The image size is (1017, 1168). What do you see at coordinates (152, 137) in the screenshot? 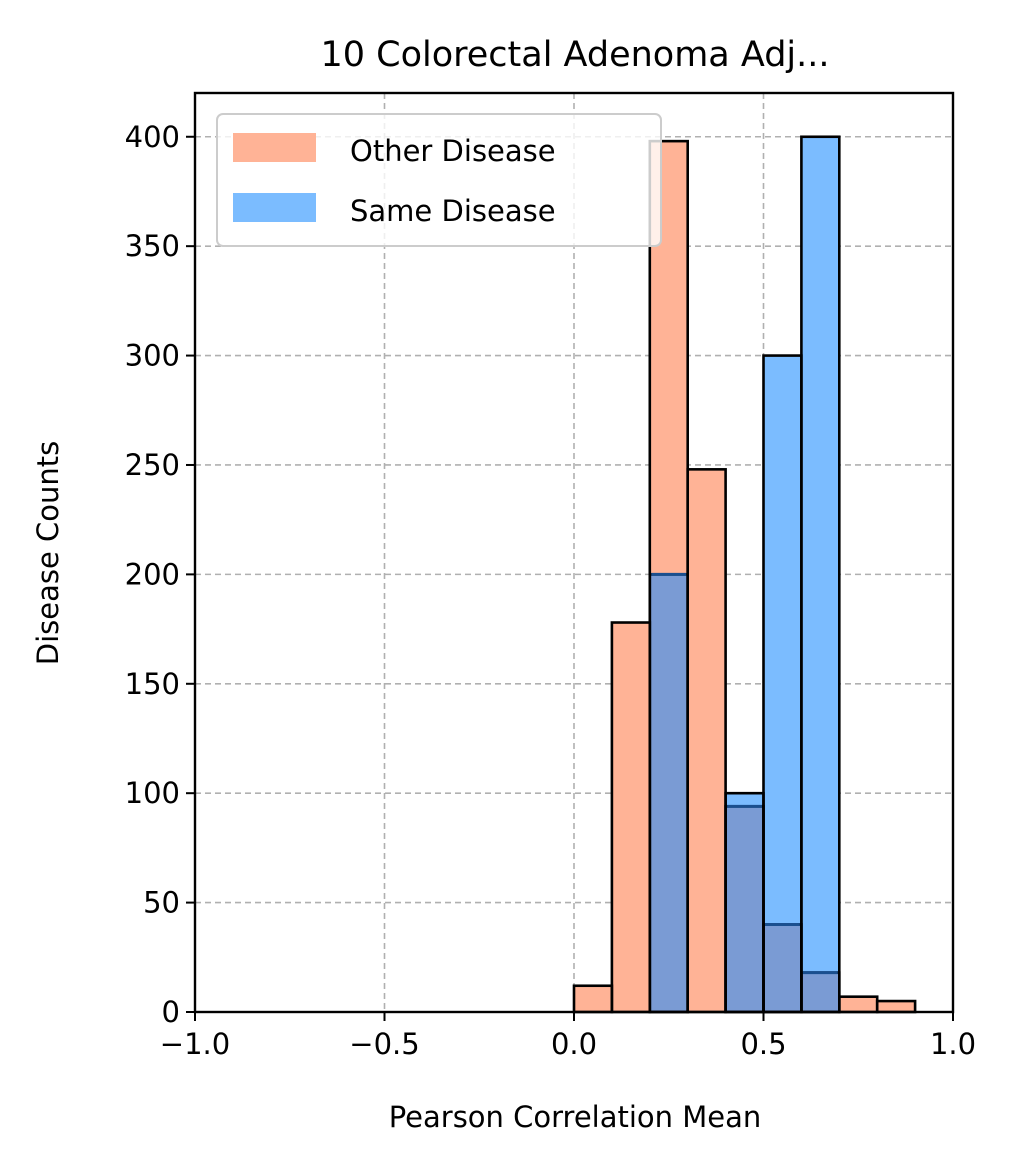
I see `y-tick-label-8: 400` at bounding box center [152, 137].